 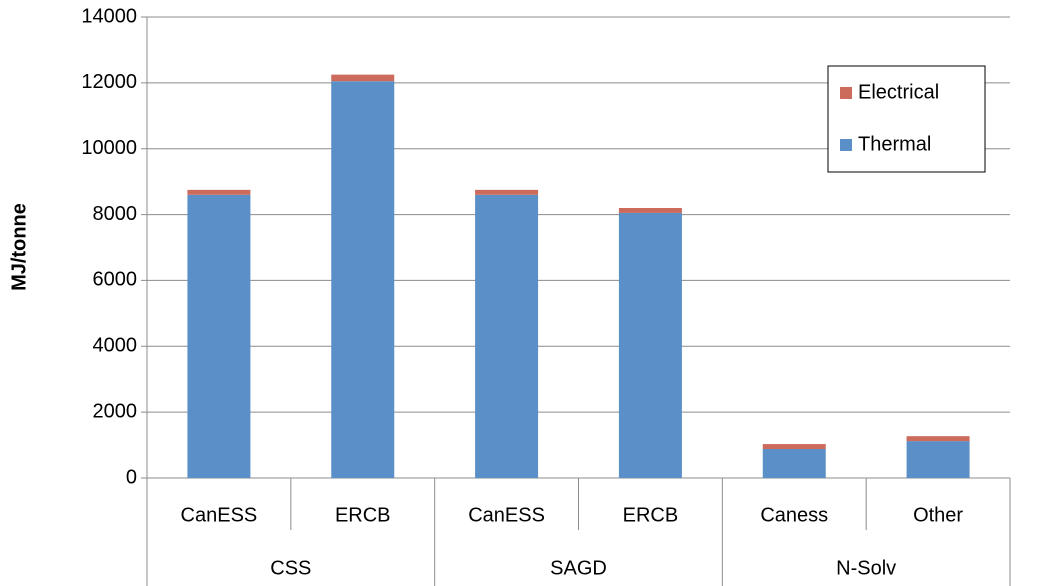 What do you see at coordinates (906, 119) in the screenshot?
I see `legend-box` at bounding box center [906, 119].